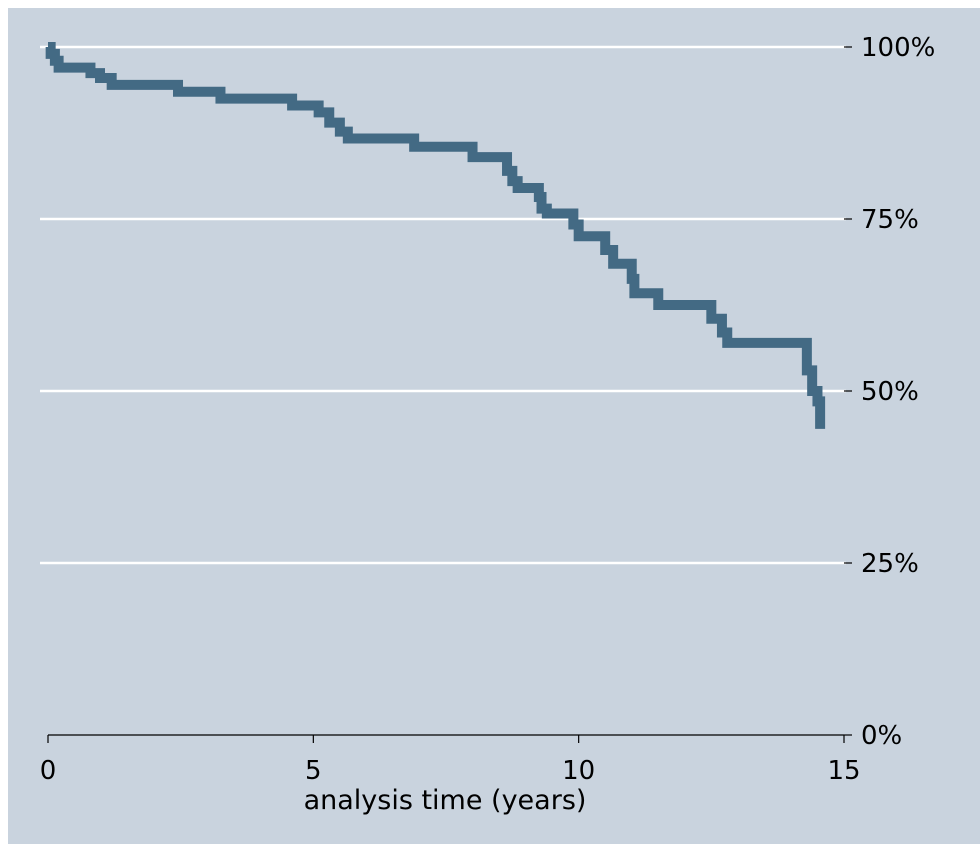 The image size is (980, 844). Describe the element at coordinates (898, 48) in the screenshot. I see `y-tick-label: 100%` at that location.